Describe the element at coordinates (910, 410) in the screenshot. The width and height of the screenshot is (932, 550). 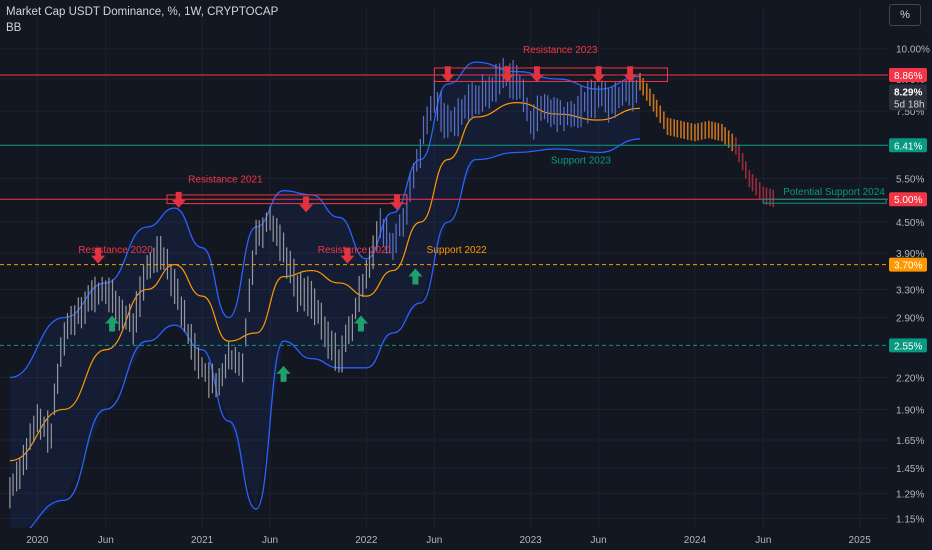
I see `y-tick-label: 1.90%` at that location.